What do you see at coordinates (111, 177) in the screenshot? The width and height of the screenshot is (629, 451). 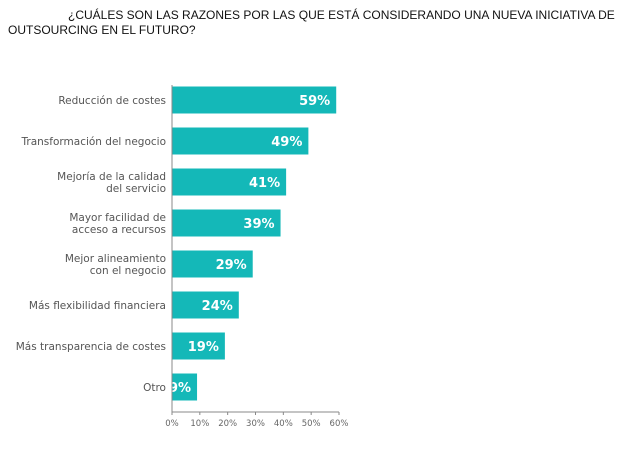 I see `category-label-3-line-1: Mejoría de la calidad` at bounding box center [111, 177].